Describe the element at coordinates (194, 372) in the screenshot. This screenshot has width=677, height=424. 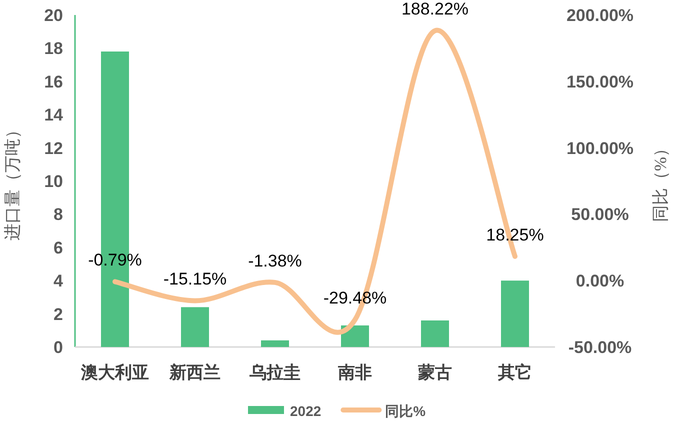
I see `x-tick-label: 新西兰` at that location.